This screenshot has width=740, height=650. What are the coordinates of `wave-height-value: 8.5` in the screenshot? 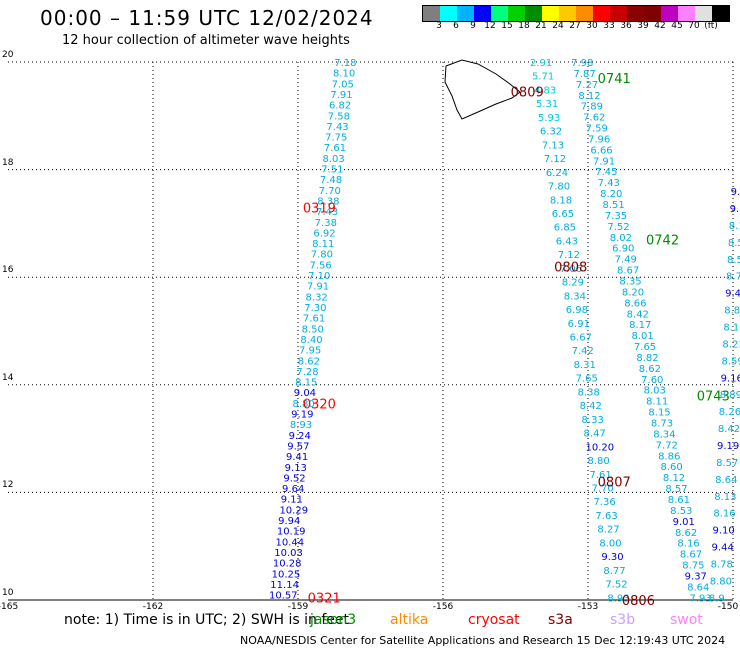 It's located at (734, 243).